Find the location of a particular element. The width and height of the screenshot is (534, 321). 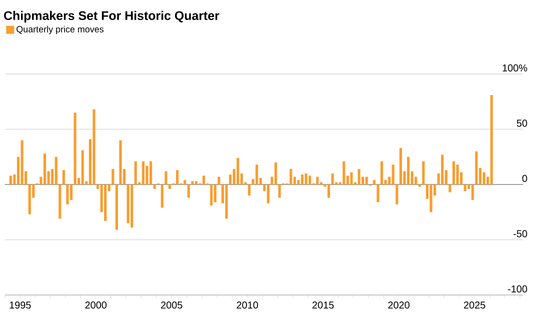

x-tick-label: 2005 is located at coordinates (171, 305).